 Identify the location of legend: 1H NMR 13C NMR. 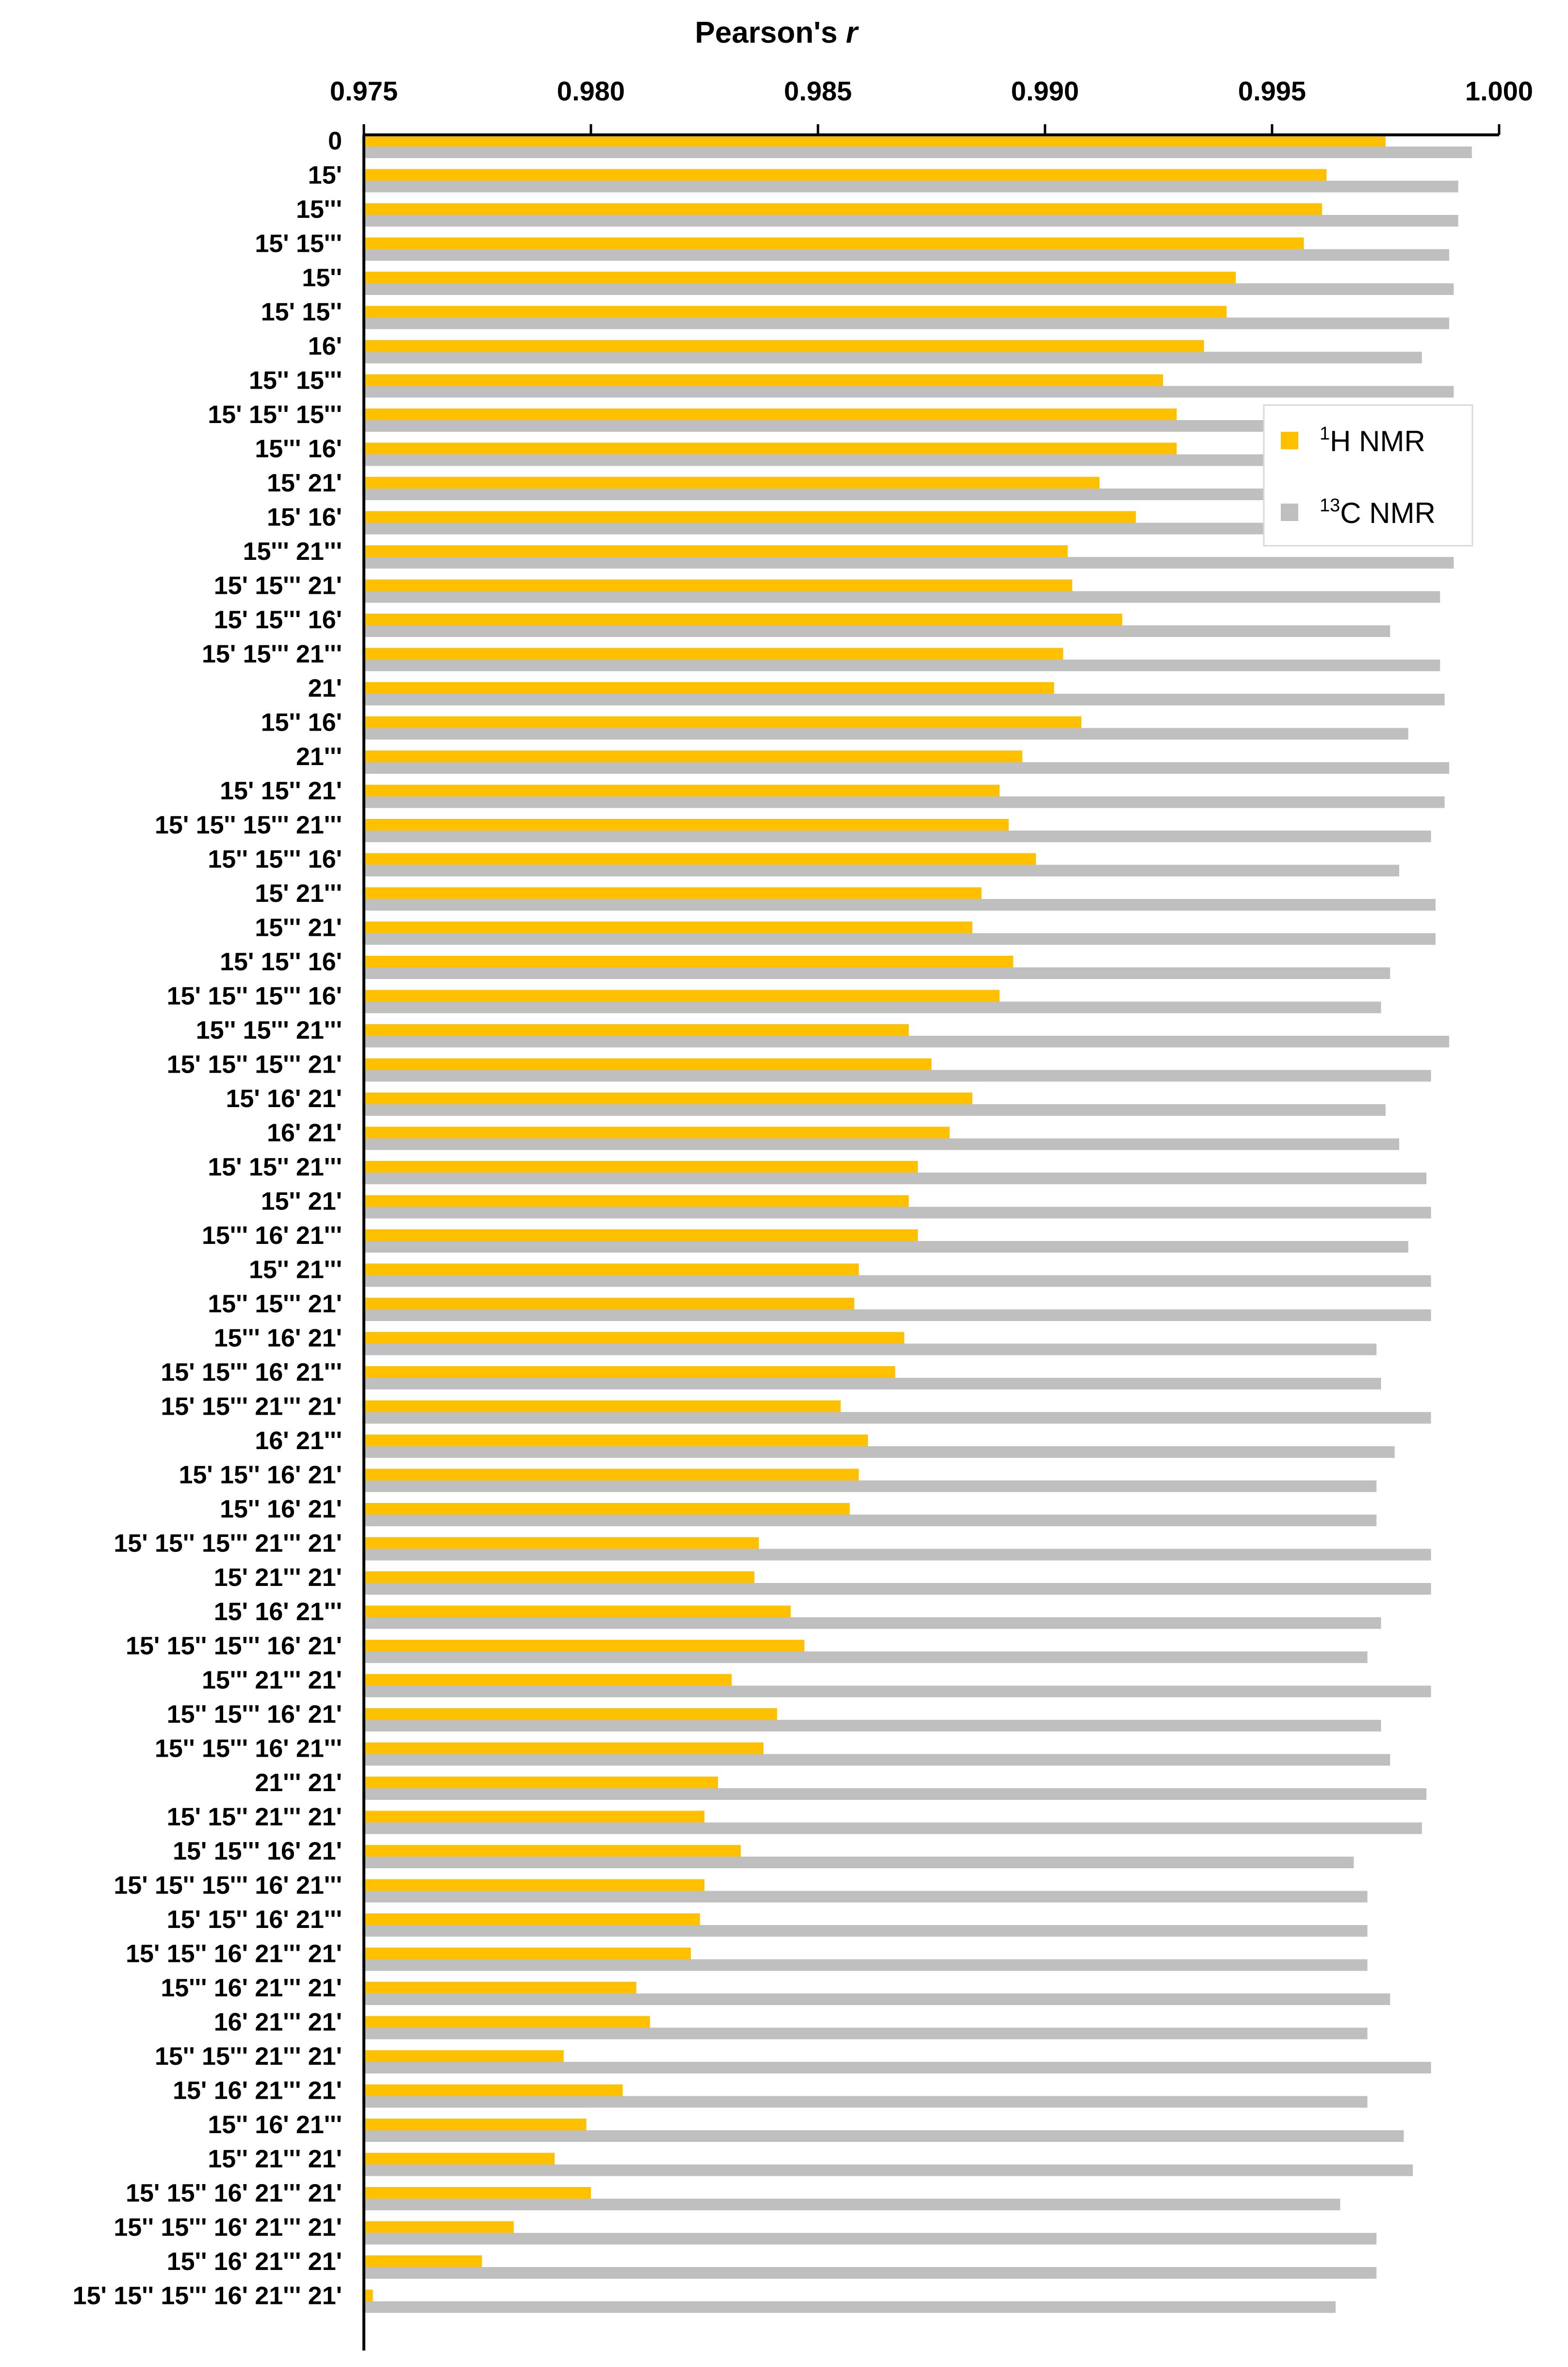
(1368, 475).